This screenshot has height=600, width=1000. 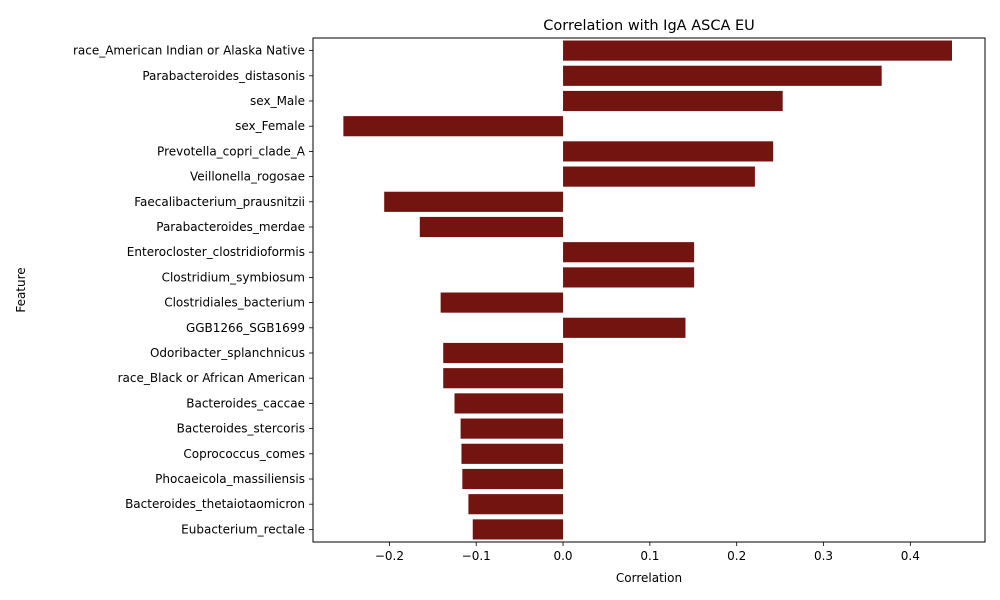 I want to click on x-tick-label: 0.1, so click(x=649, y=556).